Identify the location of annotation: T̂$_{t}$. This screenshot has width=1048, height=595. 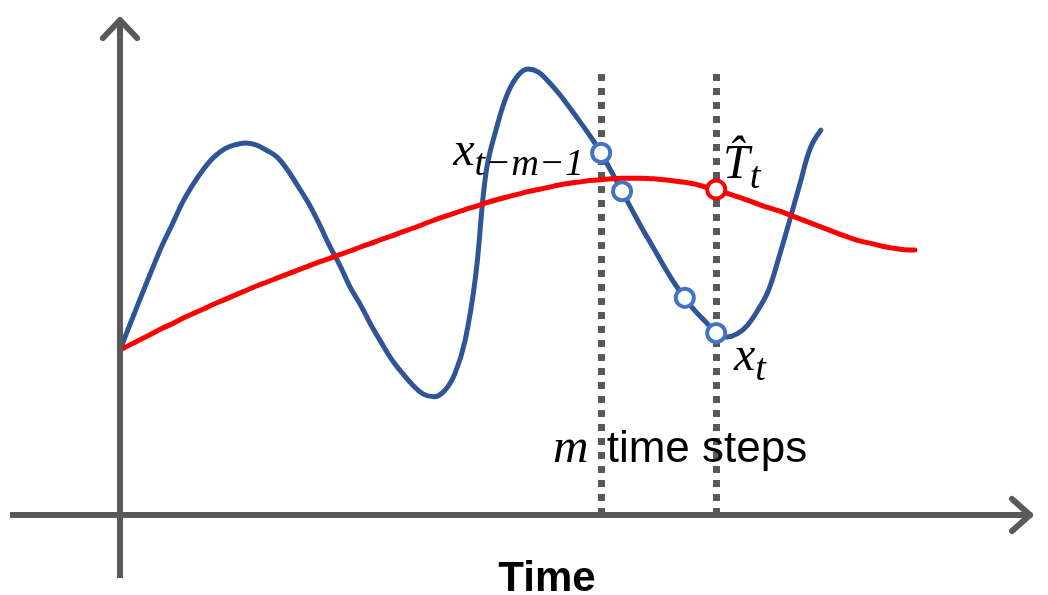
(742, 165).